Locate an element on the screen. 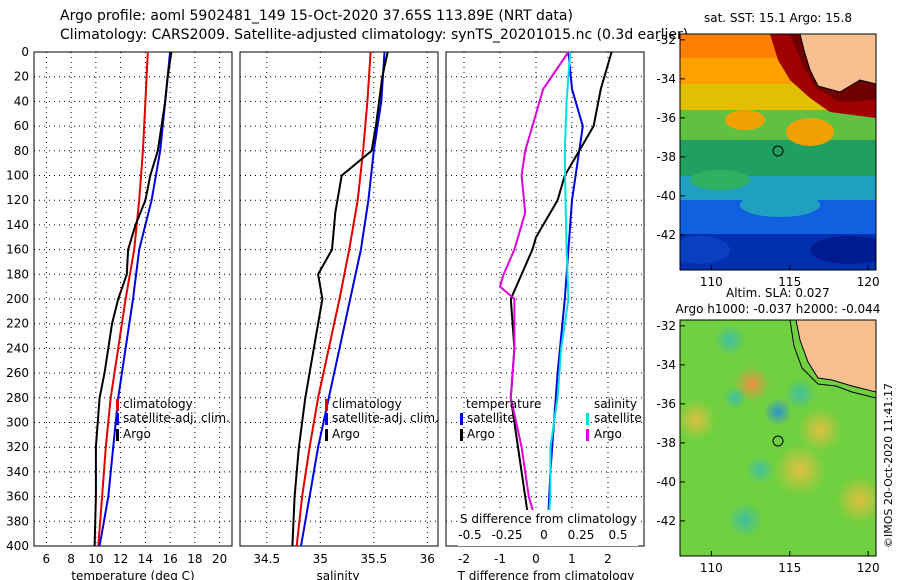 The width and height of the screenshot is (900, 580). depth-tick-label: 140 is located at coordinates (17, 225).